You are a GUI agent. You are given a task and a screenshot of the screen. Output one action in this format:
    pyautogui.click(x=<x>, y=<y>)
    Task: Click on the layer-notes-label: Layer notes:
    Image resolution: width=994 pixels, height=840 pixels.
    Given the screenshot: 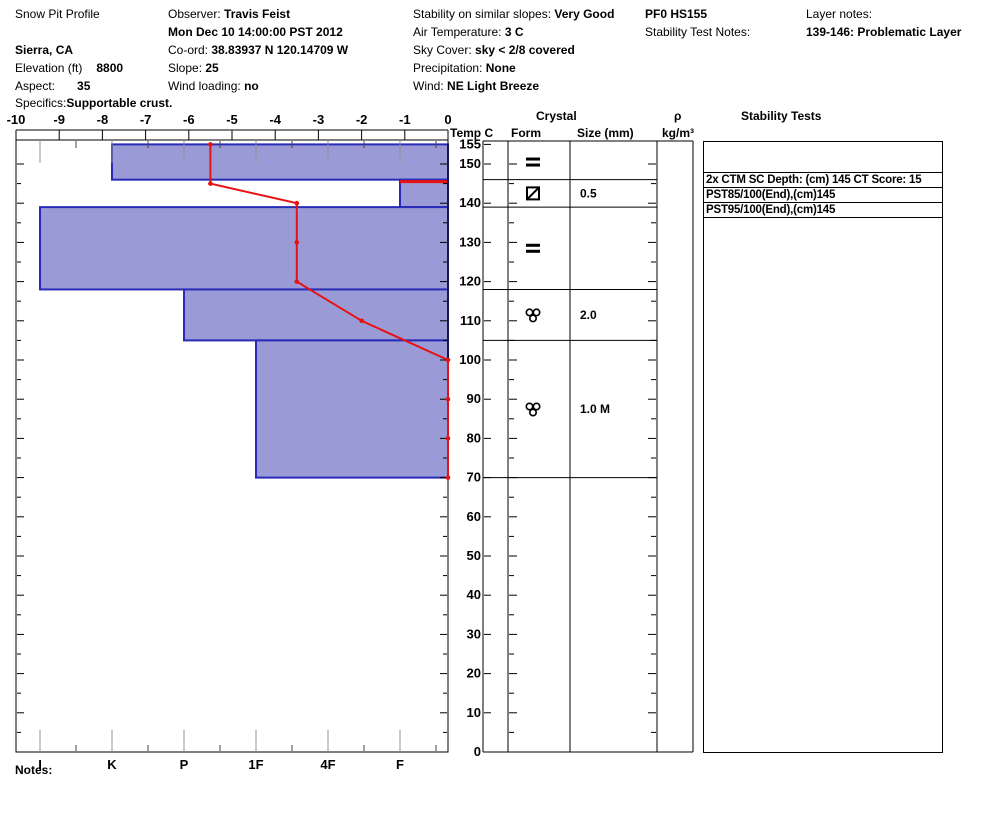 What is the action you would take?
    pyautogui.click(x=839, y=14)
    